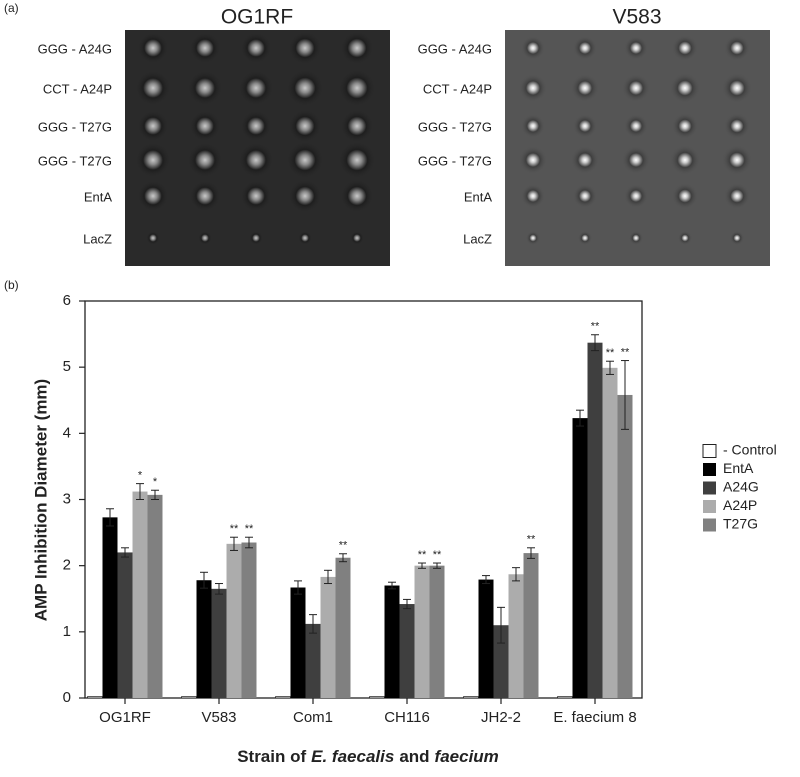 This screenshot has width=800, height=777. I want to click on y-tick-label: 5, so click(67, 366).